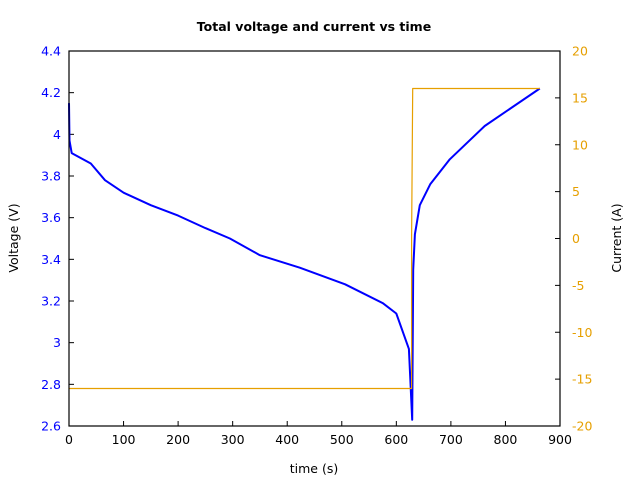 This screenshot has height=480, width=640. I want to click on y-tick-label: 3, so click(57, 342).